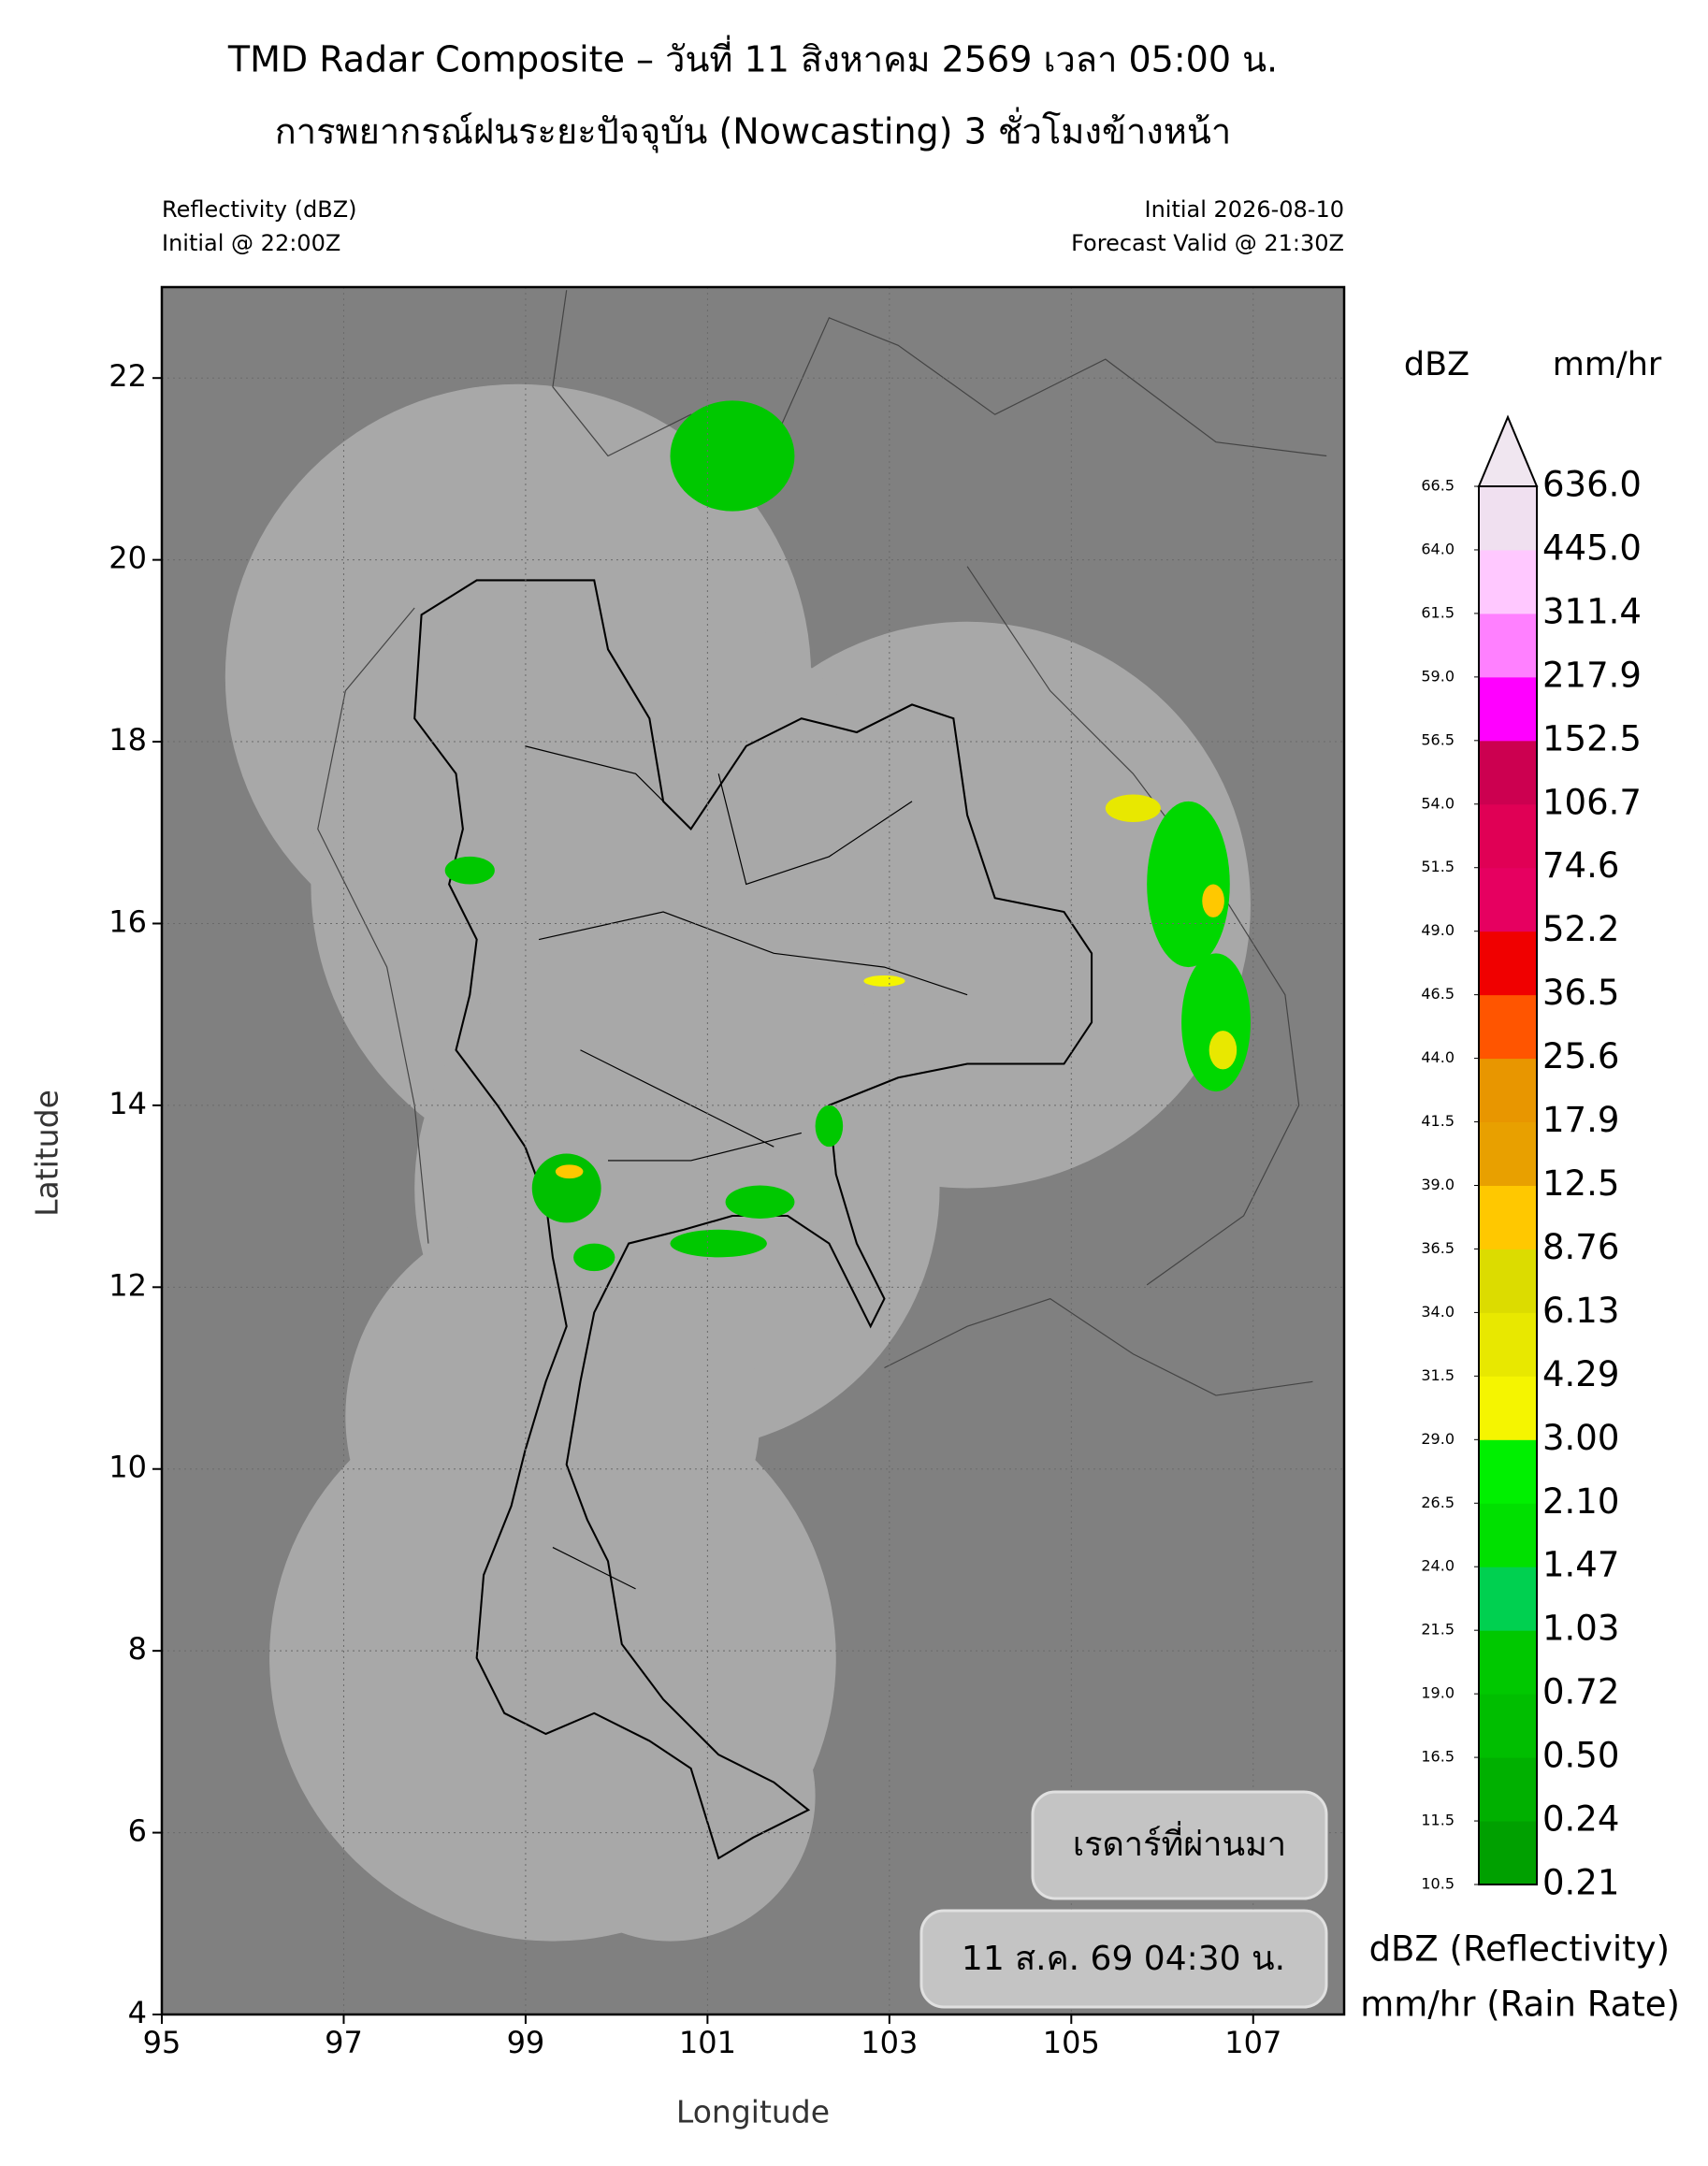 The image size is (1708, 2166). I want to click on button-label: เรดาร์ที่ผ่านมา, so click(1179, 1842).